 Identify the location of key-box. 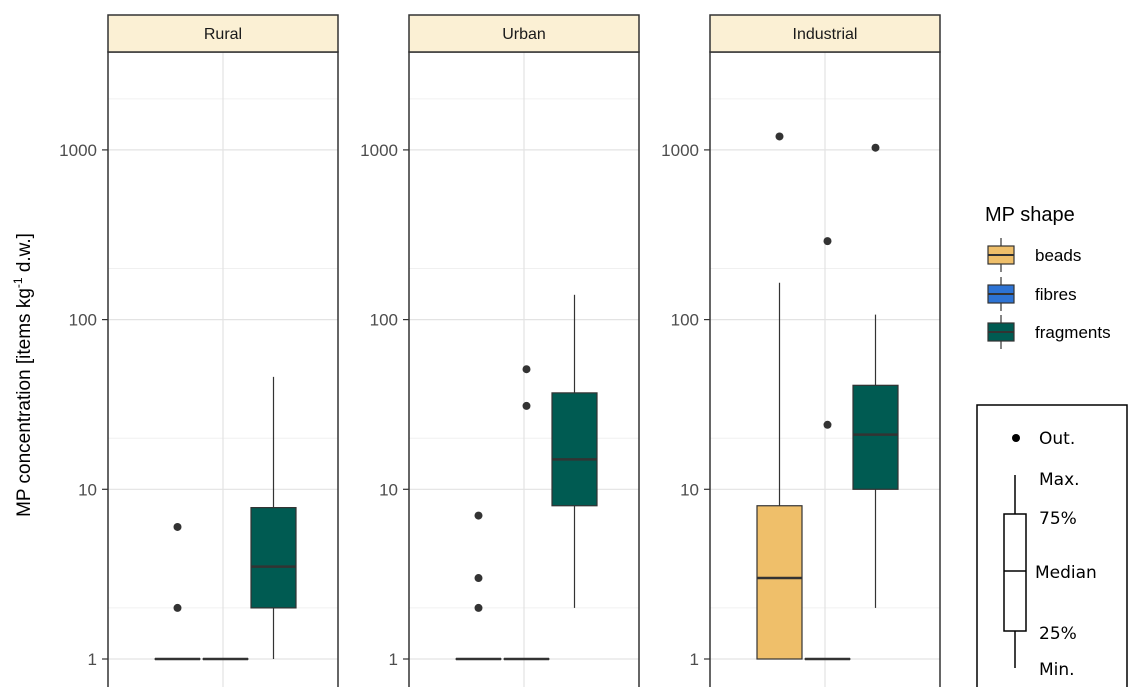
(1015, 572).